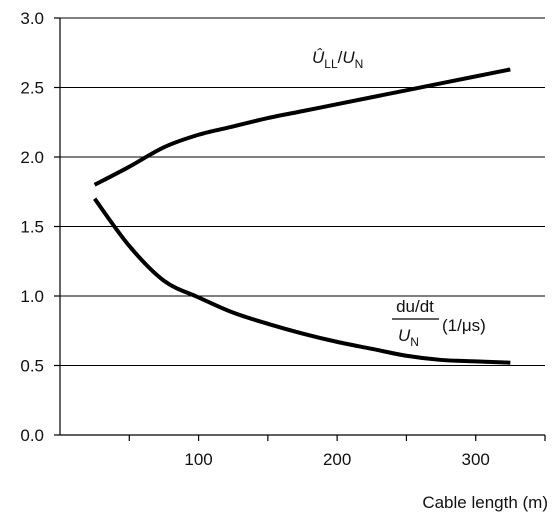 The height and width of the screenshot is (520, 552). Describe the element at coordinates (337, 459) in the screenshot. I see `x-tick-label-1: 200` at that location.